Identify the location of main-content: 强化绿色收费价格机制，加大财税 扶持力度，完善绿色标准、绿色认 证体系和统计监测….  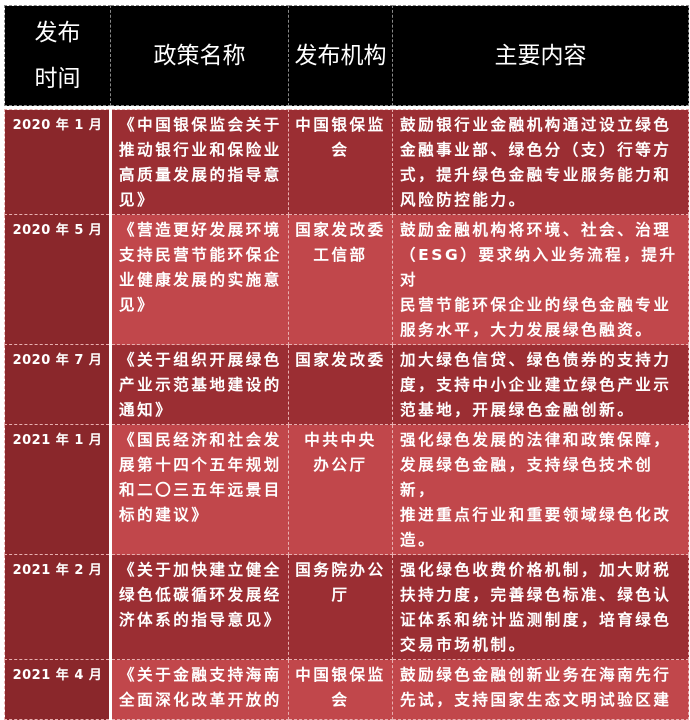
(540, 607).